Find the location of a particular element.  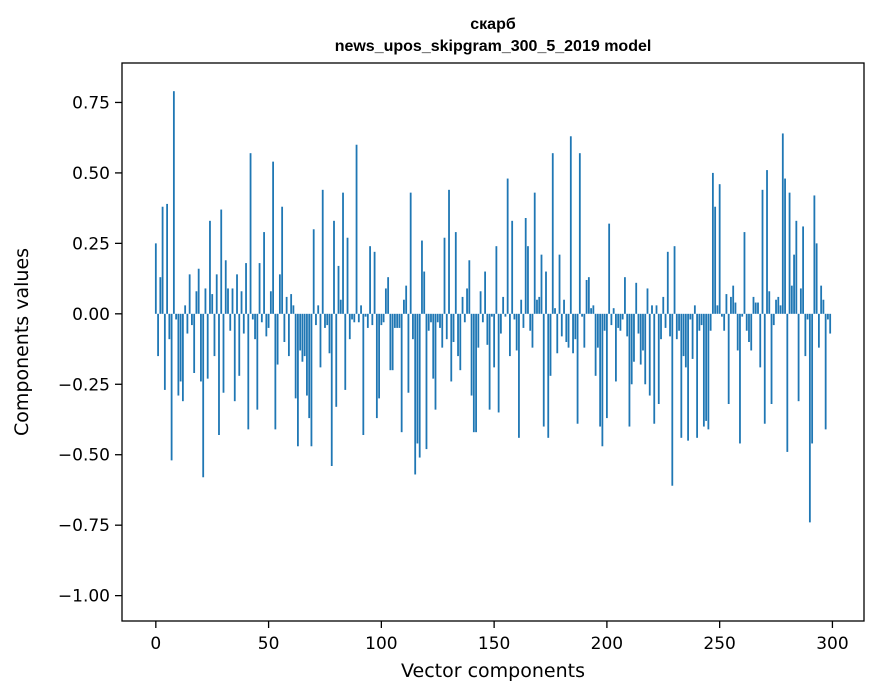

y-axis-label: Components values is located at coordinates (22, 342).